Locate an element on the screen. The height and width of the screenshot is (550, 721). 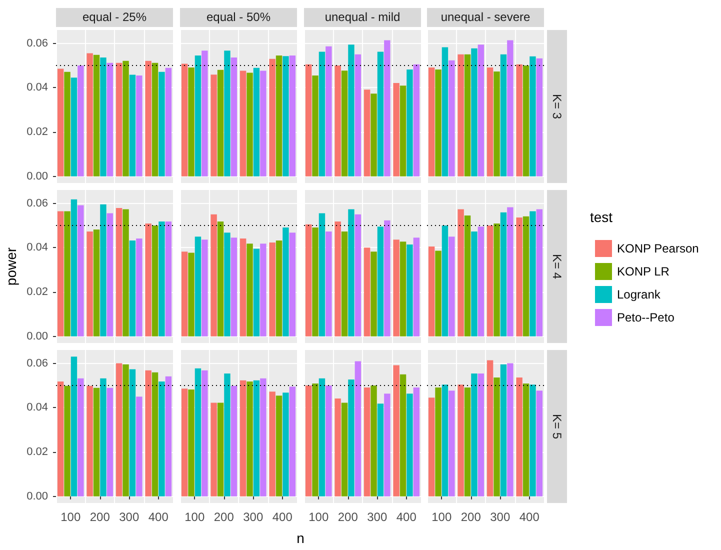
legend-title: test is located at coordinates (601, 217).